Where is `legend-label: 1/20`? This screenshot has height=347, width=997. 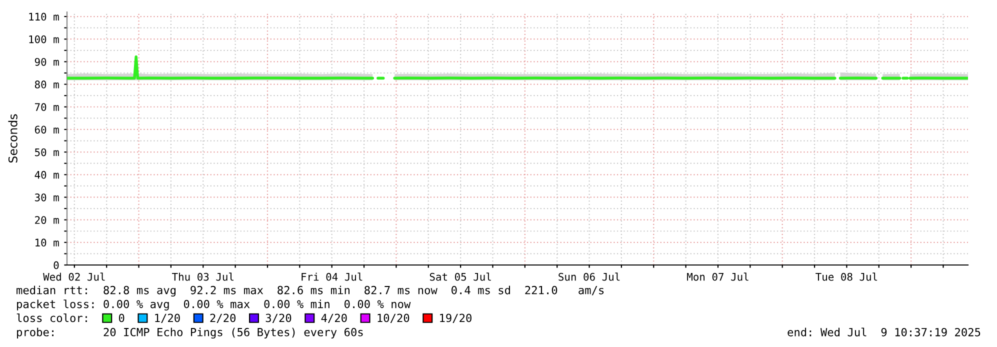 legend-label: 1/20 is located at coordinates (167, 319).